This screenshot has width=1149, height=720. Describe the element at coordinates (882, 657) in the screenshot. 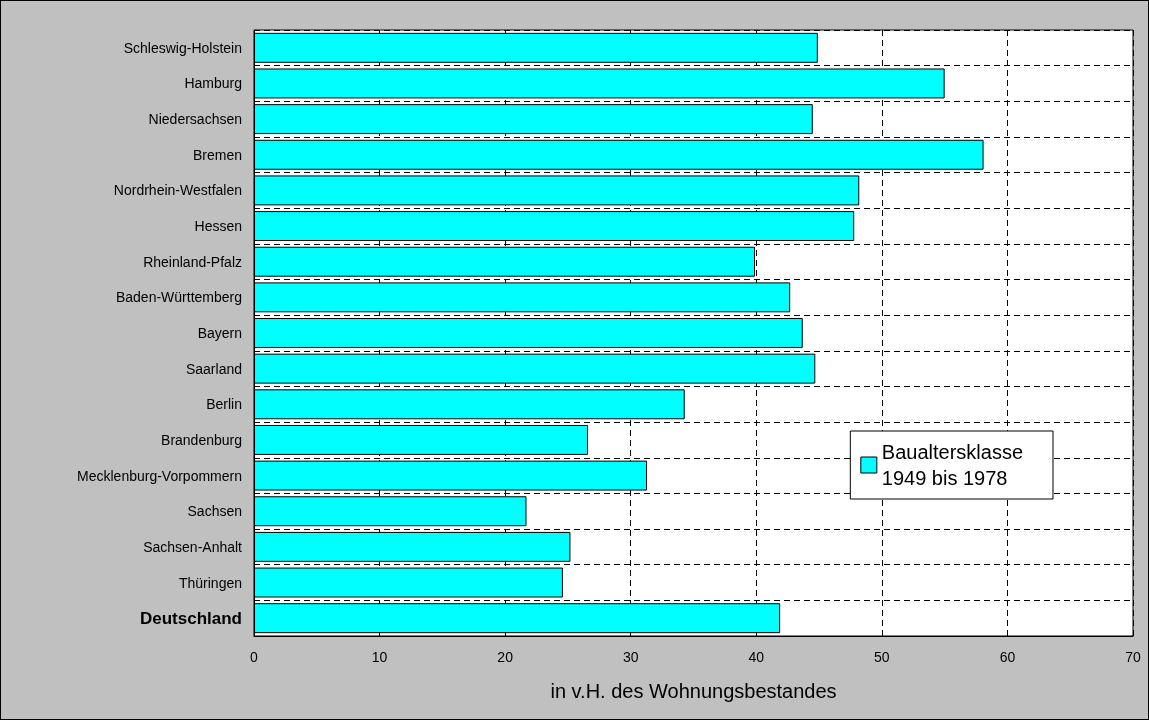

I see `x-tick-label: 50` at that location.